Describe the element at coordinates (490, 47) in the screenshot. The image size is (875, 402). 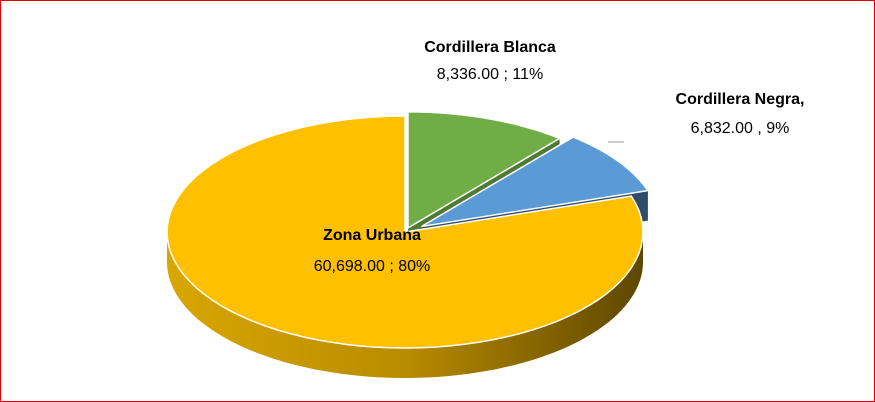
I see `category-label: Cordillera Blanca` at that location.